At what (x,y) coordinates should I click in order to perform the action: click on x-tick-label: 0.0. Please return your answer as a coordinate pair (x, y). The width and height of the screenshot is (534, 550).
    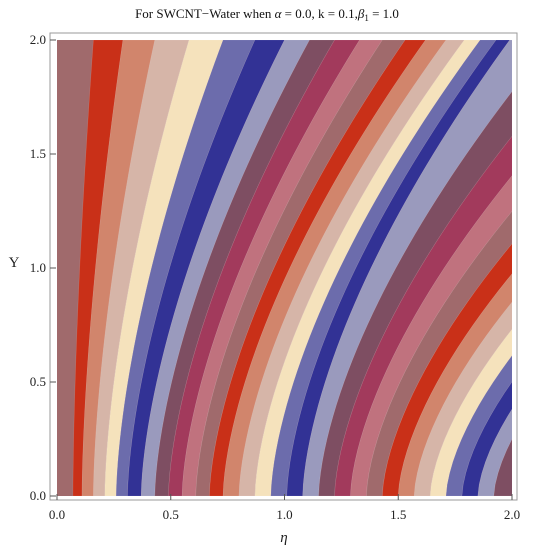
    Looking at the image, I should click on (57, 514).